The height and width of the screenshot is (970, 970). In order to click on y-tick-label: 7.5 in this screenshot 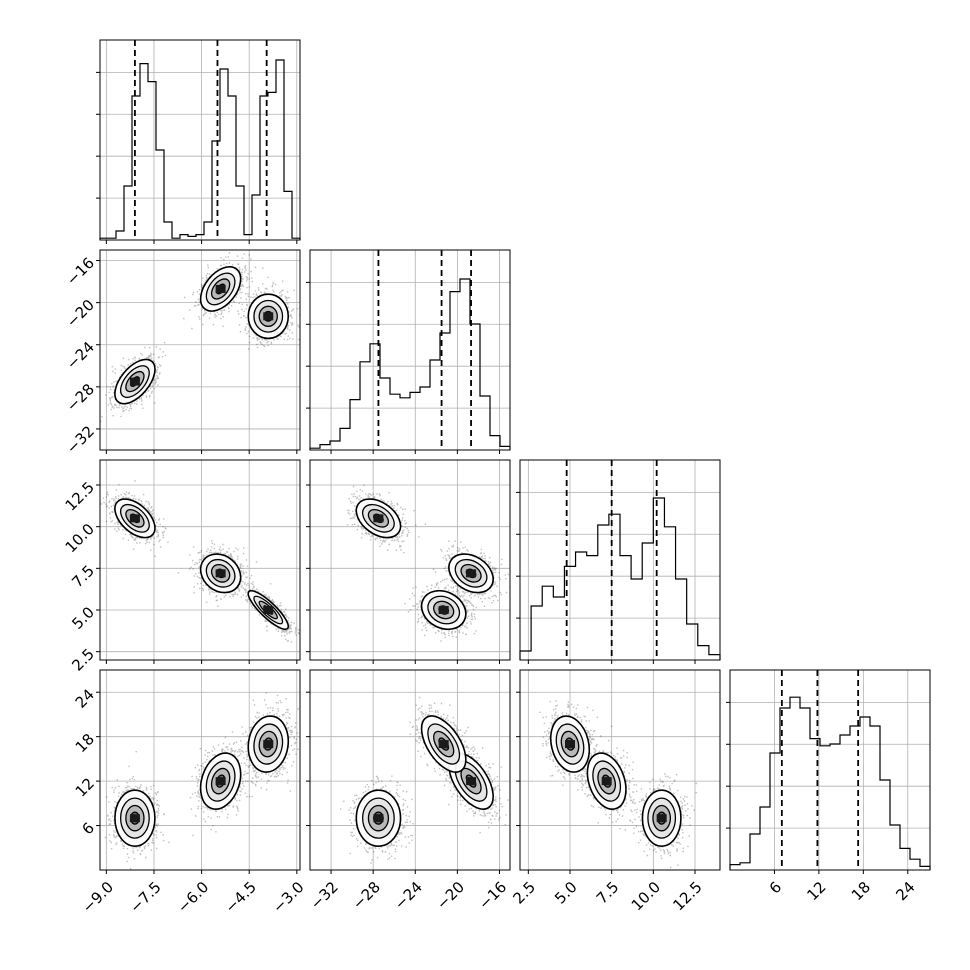, I will do `click(83, 577)`.